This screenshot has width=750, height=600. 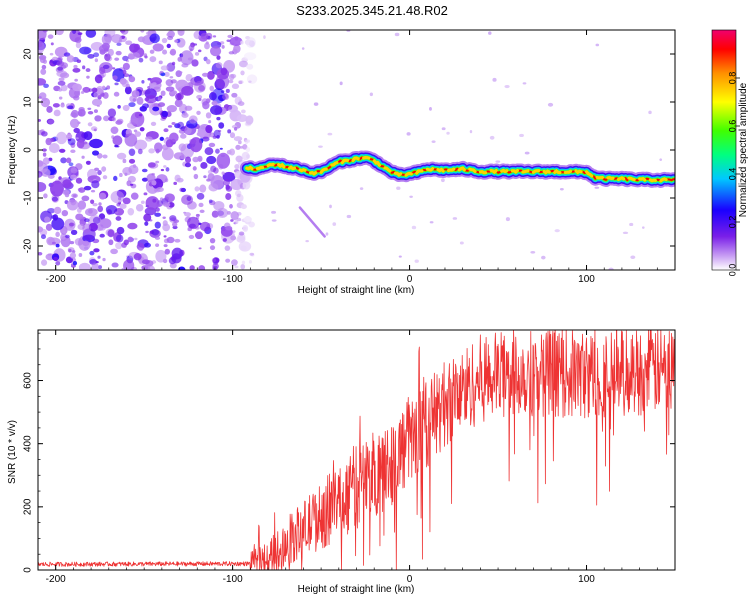 What do you see at coordinates (28, 197) in the screenshot?
I see `spectrogram-y-tick-label: -10` at bounding box center [28, 197].